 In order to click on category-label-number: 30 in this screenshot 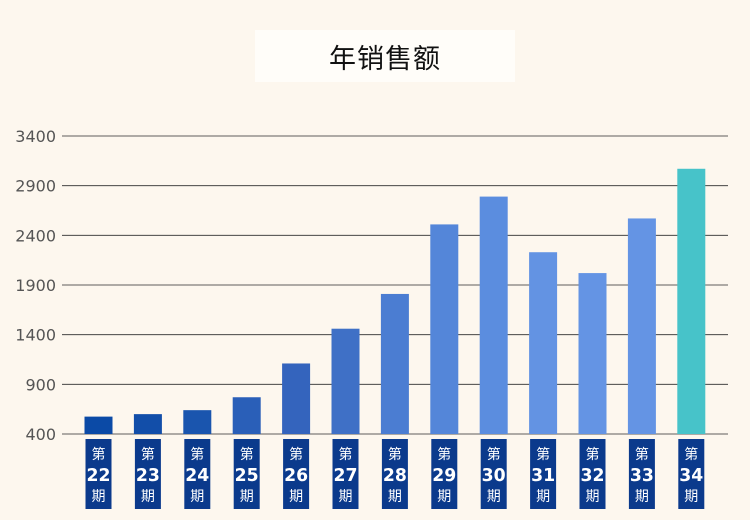, I will do `click(494, 475)`.